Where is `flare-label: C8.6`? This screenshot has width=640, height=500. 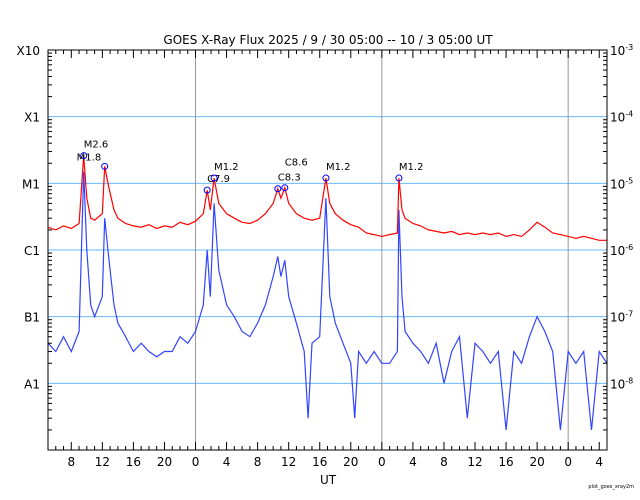
flare-label: C8.6 is located at coordinates (296, 163).